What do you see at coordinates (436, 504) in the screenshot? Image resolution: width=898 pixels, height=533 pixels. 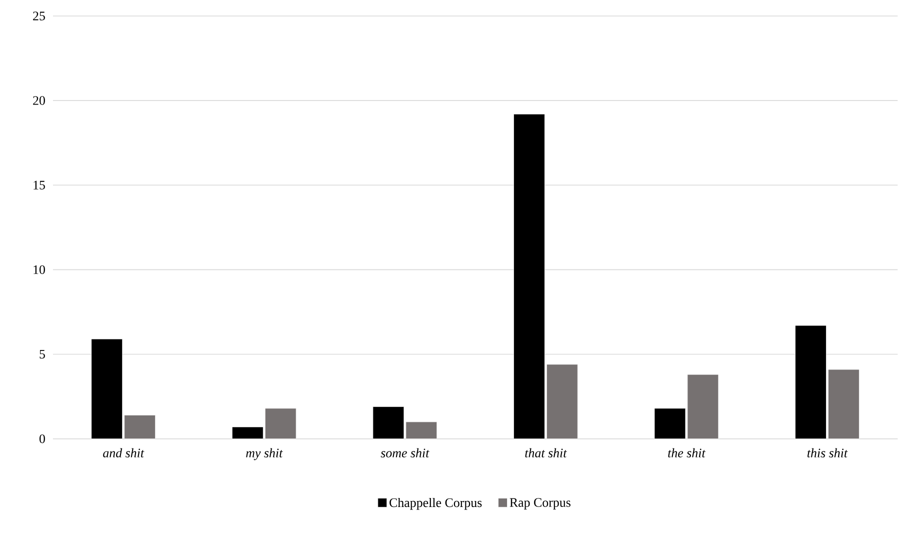 I see `legend-label: Chappelle Corpus` at bounding box center [436, 504].